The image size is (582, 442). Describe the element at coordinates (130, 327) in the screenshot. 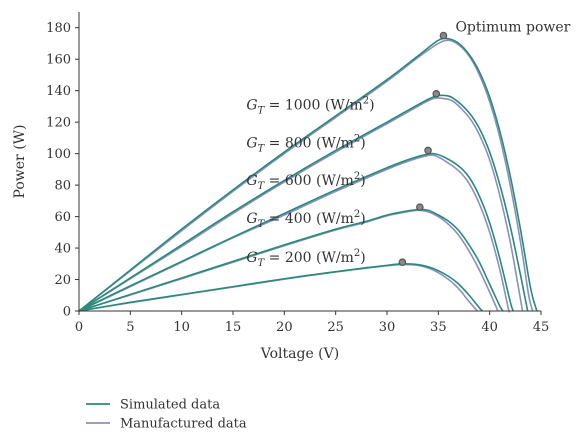

I see `x-tick-label: 5` at that location.